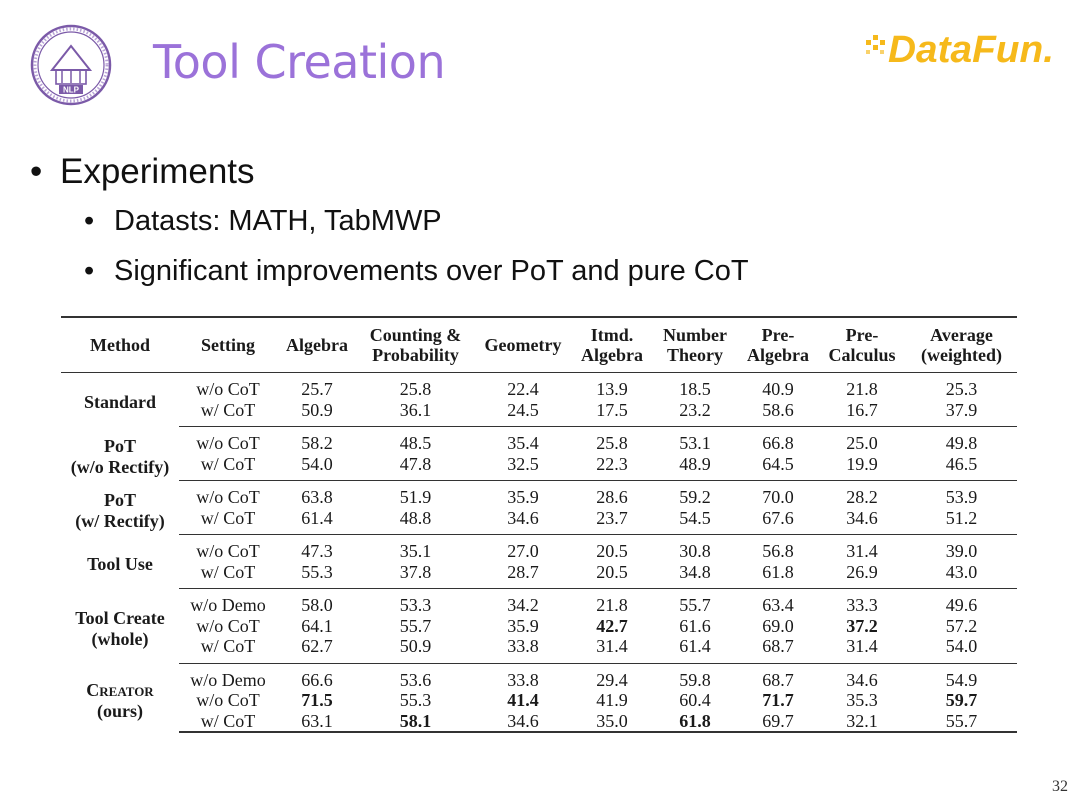  Describe the element at coordinates (961, 467) in the screenshot. I see `value-cell: 46.5` at that location.